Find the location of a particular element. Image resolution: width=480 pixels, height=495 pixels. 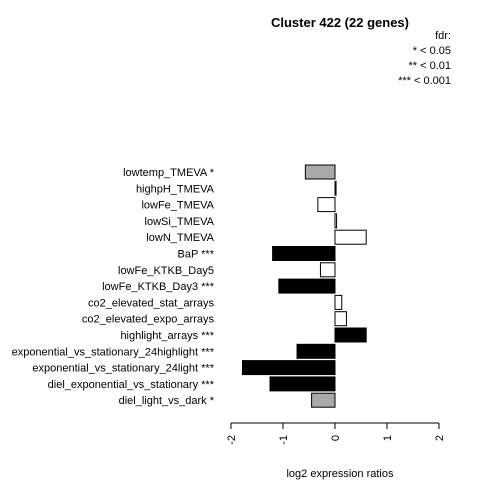

x-tick-label-1: -2 is located at coordinates (232, 440).